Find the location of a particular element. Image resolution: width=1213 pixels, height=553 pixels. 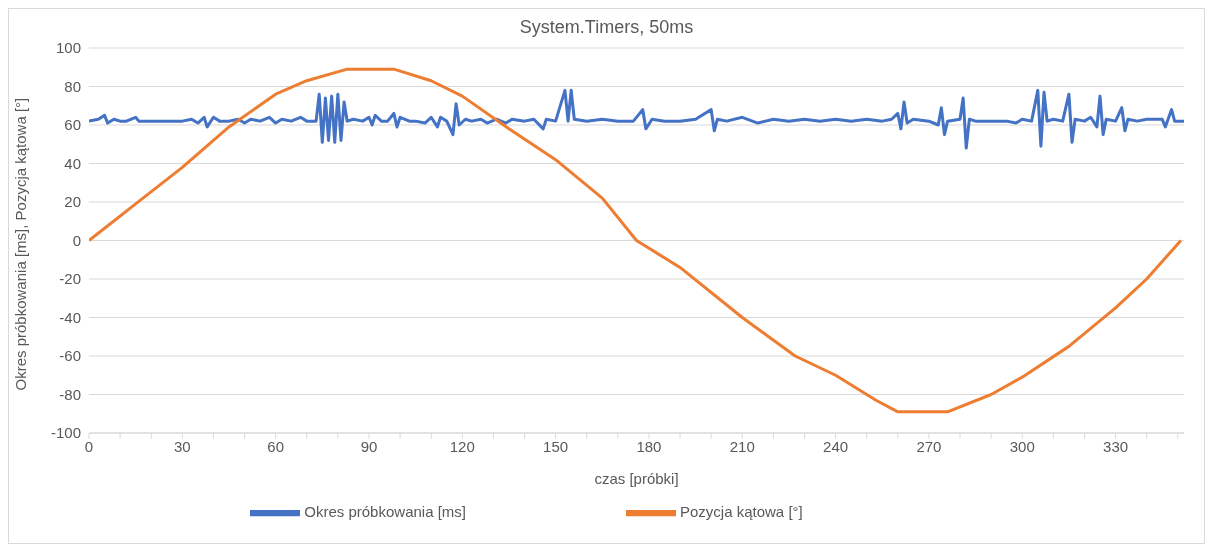

x-tick-label: 120 is located at coordinates (462, 446).